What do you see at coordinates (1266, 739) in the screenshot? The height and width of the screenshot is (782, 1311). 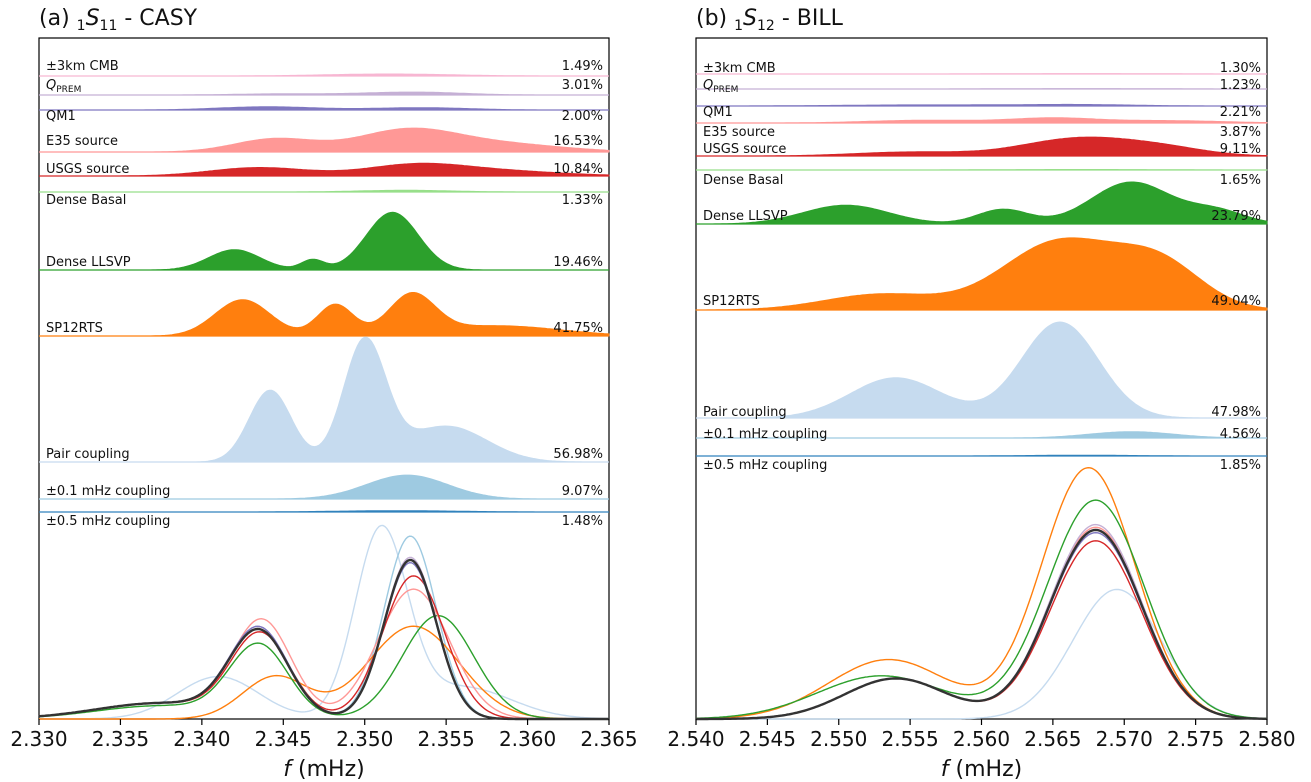 I see `x-tick-label: 2.580` at bounding box center [1266, 739].